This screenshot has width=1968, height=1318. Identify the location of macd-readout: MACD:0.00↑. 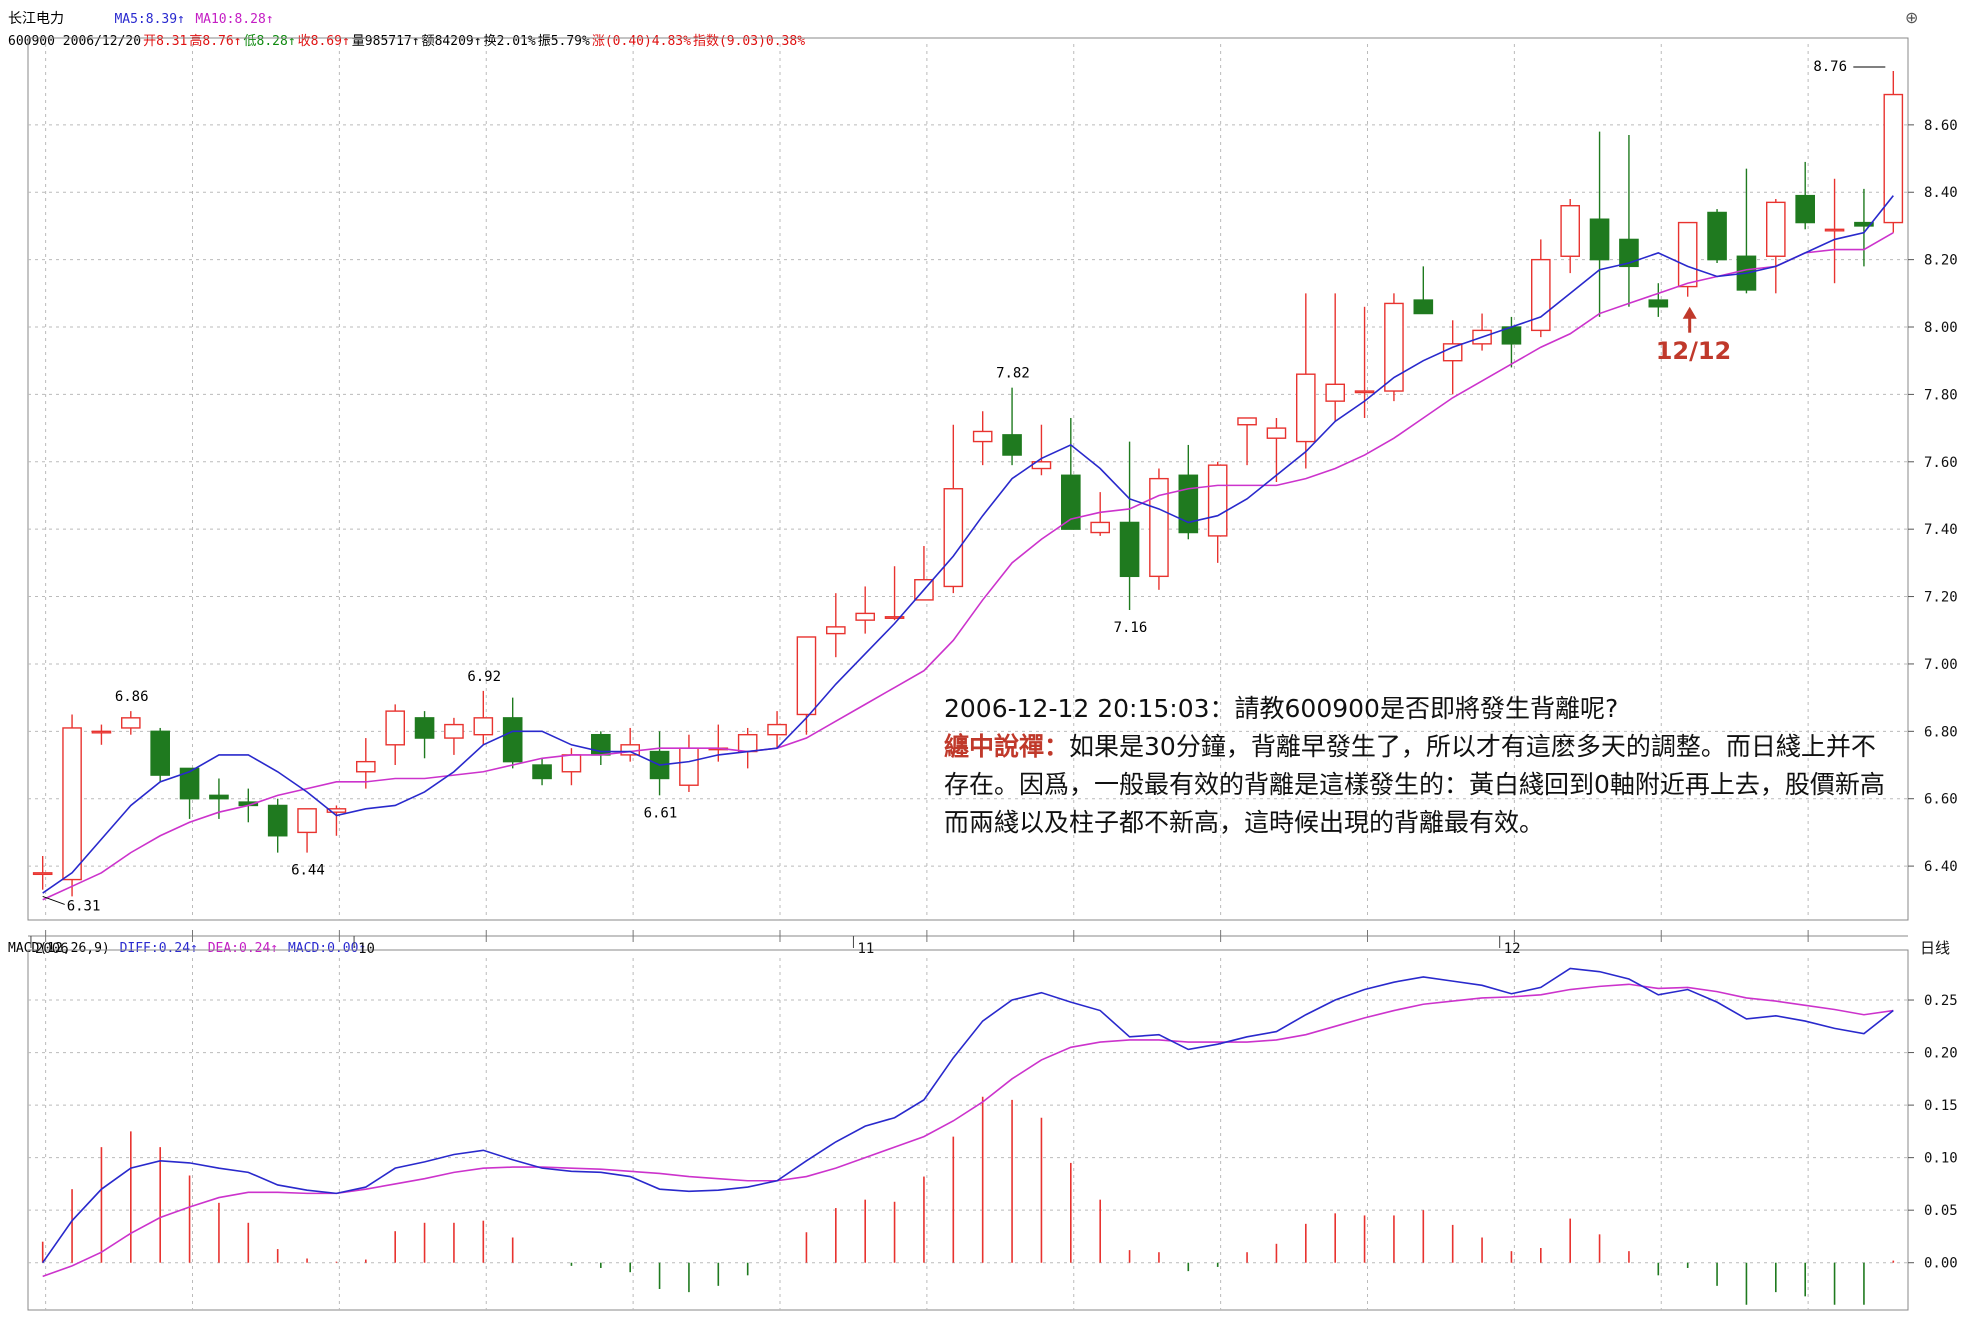
(327, 948).